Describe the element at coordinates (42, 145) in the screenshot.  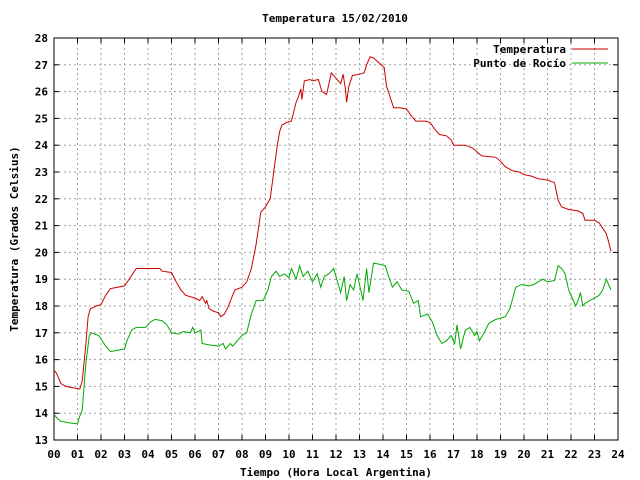
I see `y-tick-label: 24` at that location.